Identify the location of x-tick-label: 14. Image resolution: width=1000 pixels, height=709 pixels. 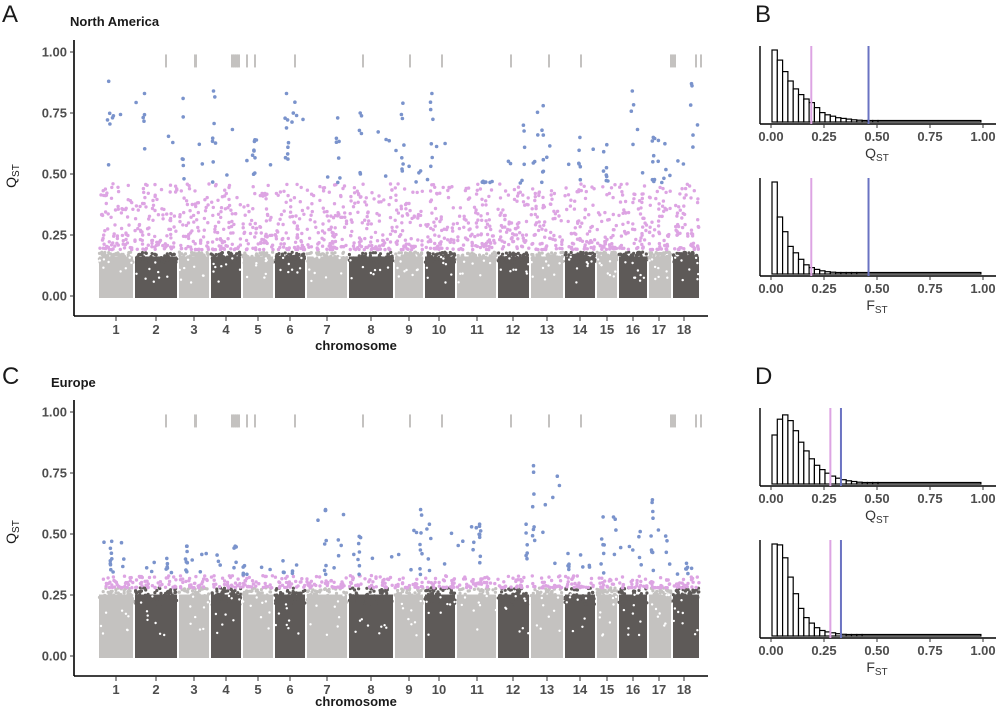
(580, 689).